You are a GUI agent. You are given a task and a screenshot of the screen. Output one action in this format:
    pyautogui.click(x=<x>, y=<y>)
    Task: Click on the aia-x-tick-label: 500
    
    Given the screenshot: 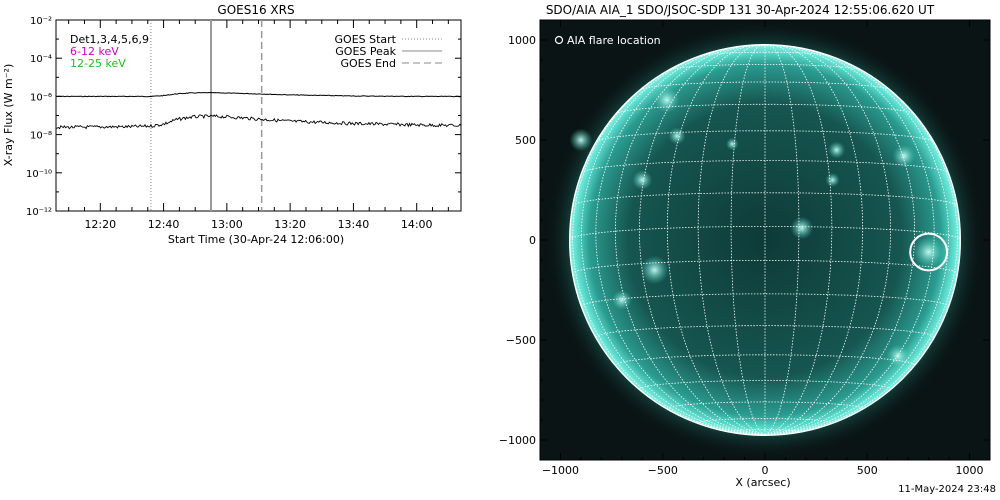 What is the action you would take?
    pyautogui.click(x=867, y=470)
    